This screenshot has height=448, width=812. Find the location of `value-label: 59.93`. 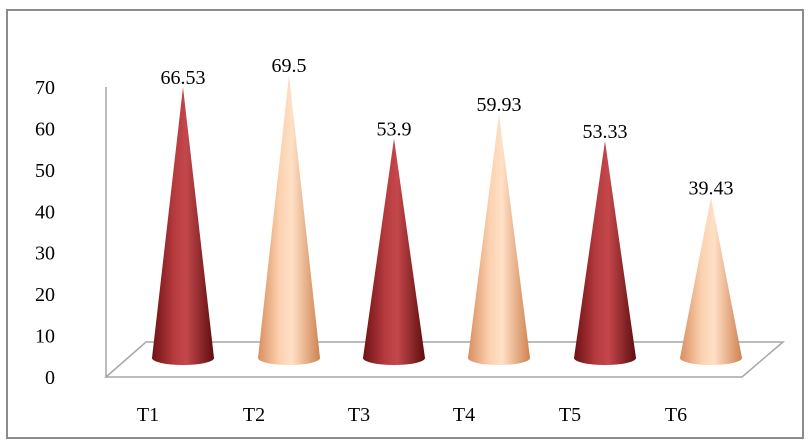

value-label: 59.93 is located at coordinates (499, 105).